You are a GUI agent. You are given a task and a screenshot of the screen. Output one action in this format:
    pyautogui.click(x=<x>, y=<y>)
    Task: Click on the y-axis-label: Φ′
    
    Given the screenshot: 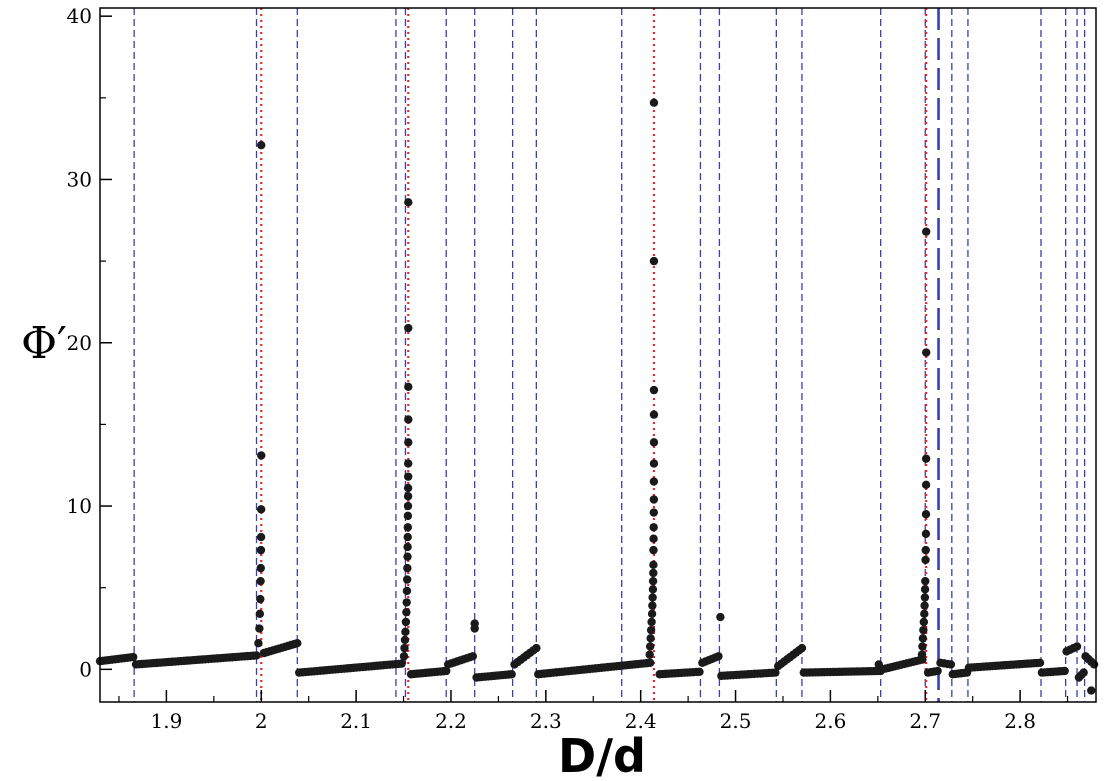 What is the action you would take?
    pyautogui.click(x=44, y=343)
    